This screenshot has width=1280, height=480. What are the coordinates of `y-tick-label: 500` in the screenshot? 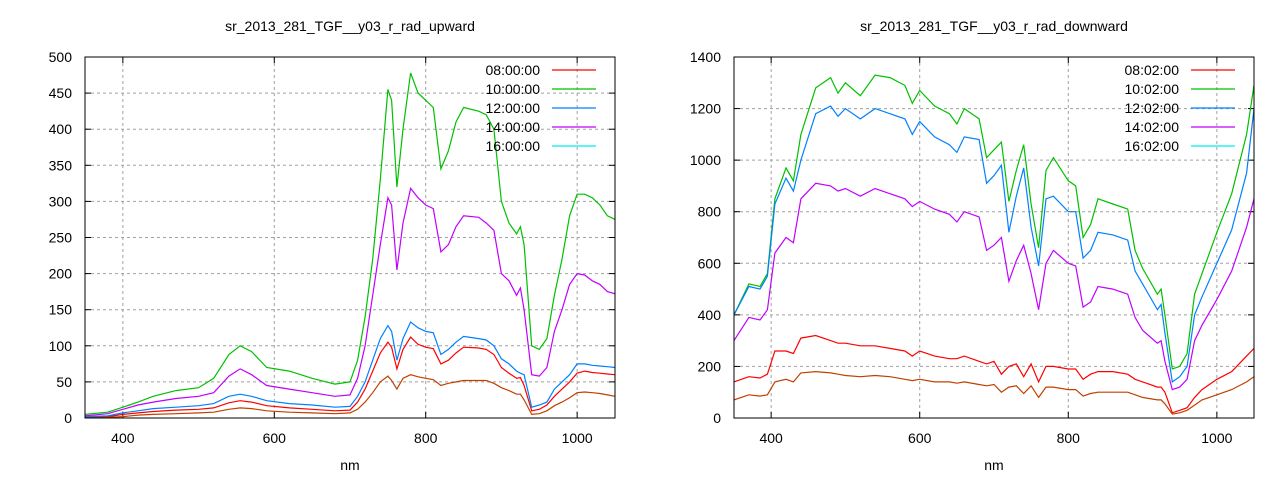 It's located at (61, 57).